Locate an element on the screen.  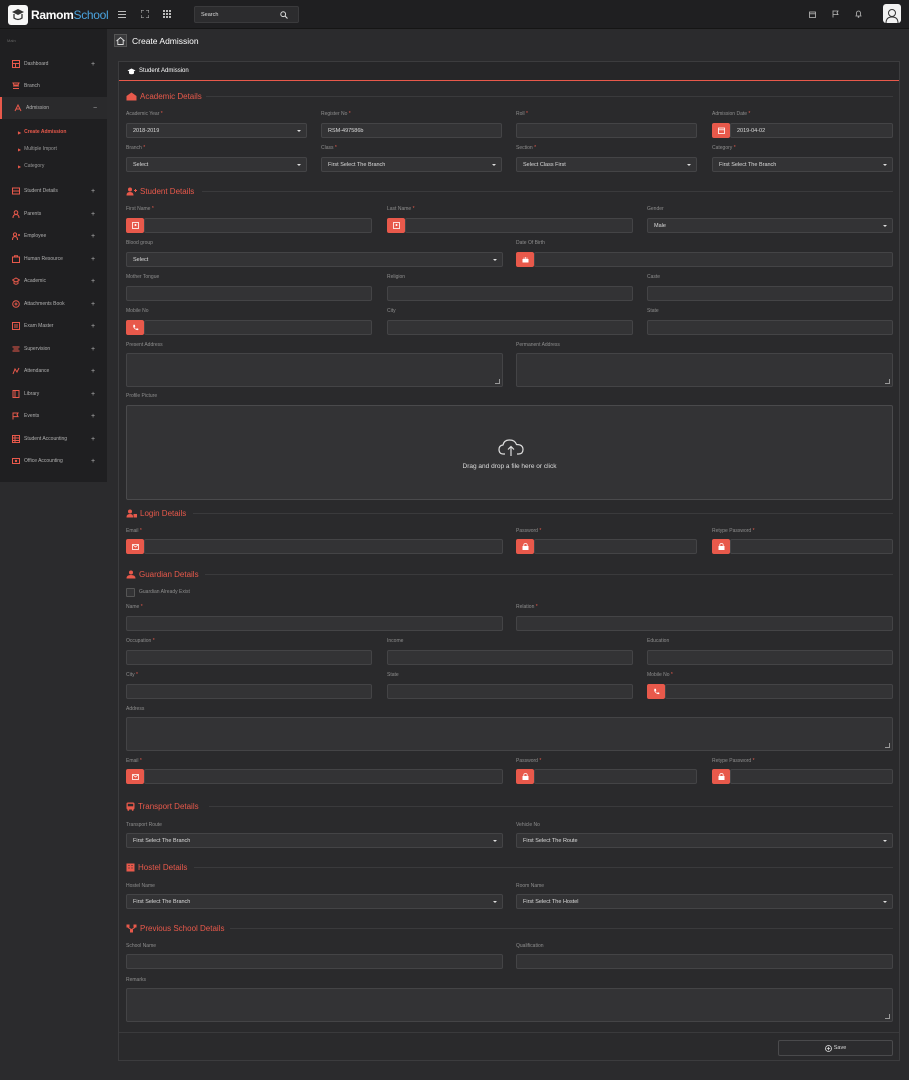
guardian-name-input is located at coordinates (314, 623).